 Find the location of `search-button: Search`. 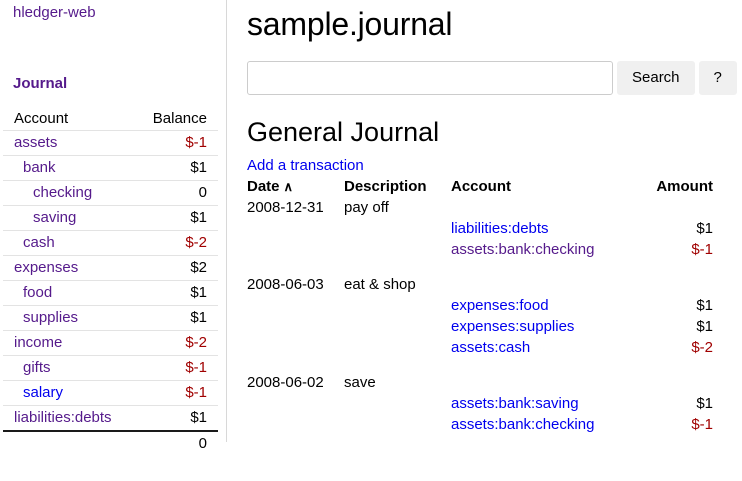

search-button: Search is located at coordinates (656, 78).